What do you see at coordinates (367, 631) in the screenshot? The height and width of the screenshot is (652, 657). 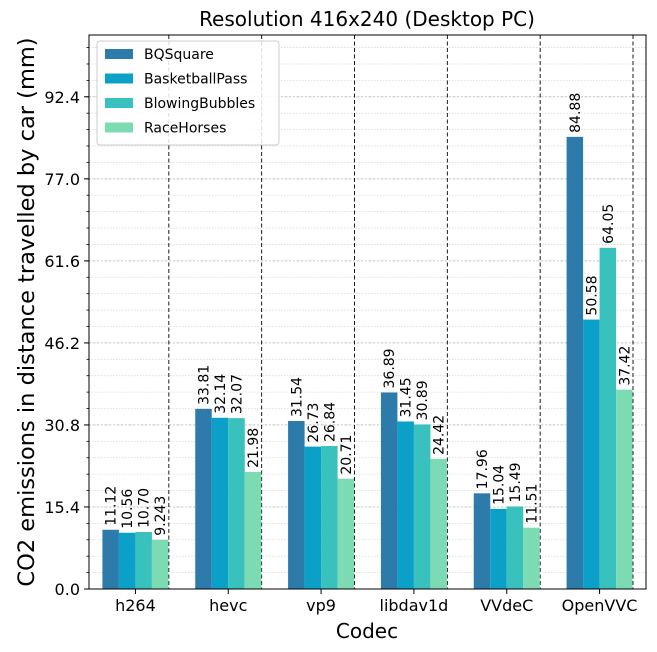 I see `x-axis-label: Codec` at bounding box center [367, 631].